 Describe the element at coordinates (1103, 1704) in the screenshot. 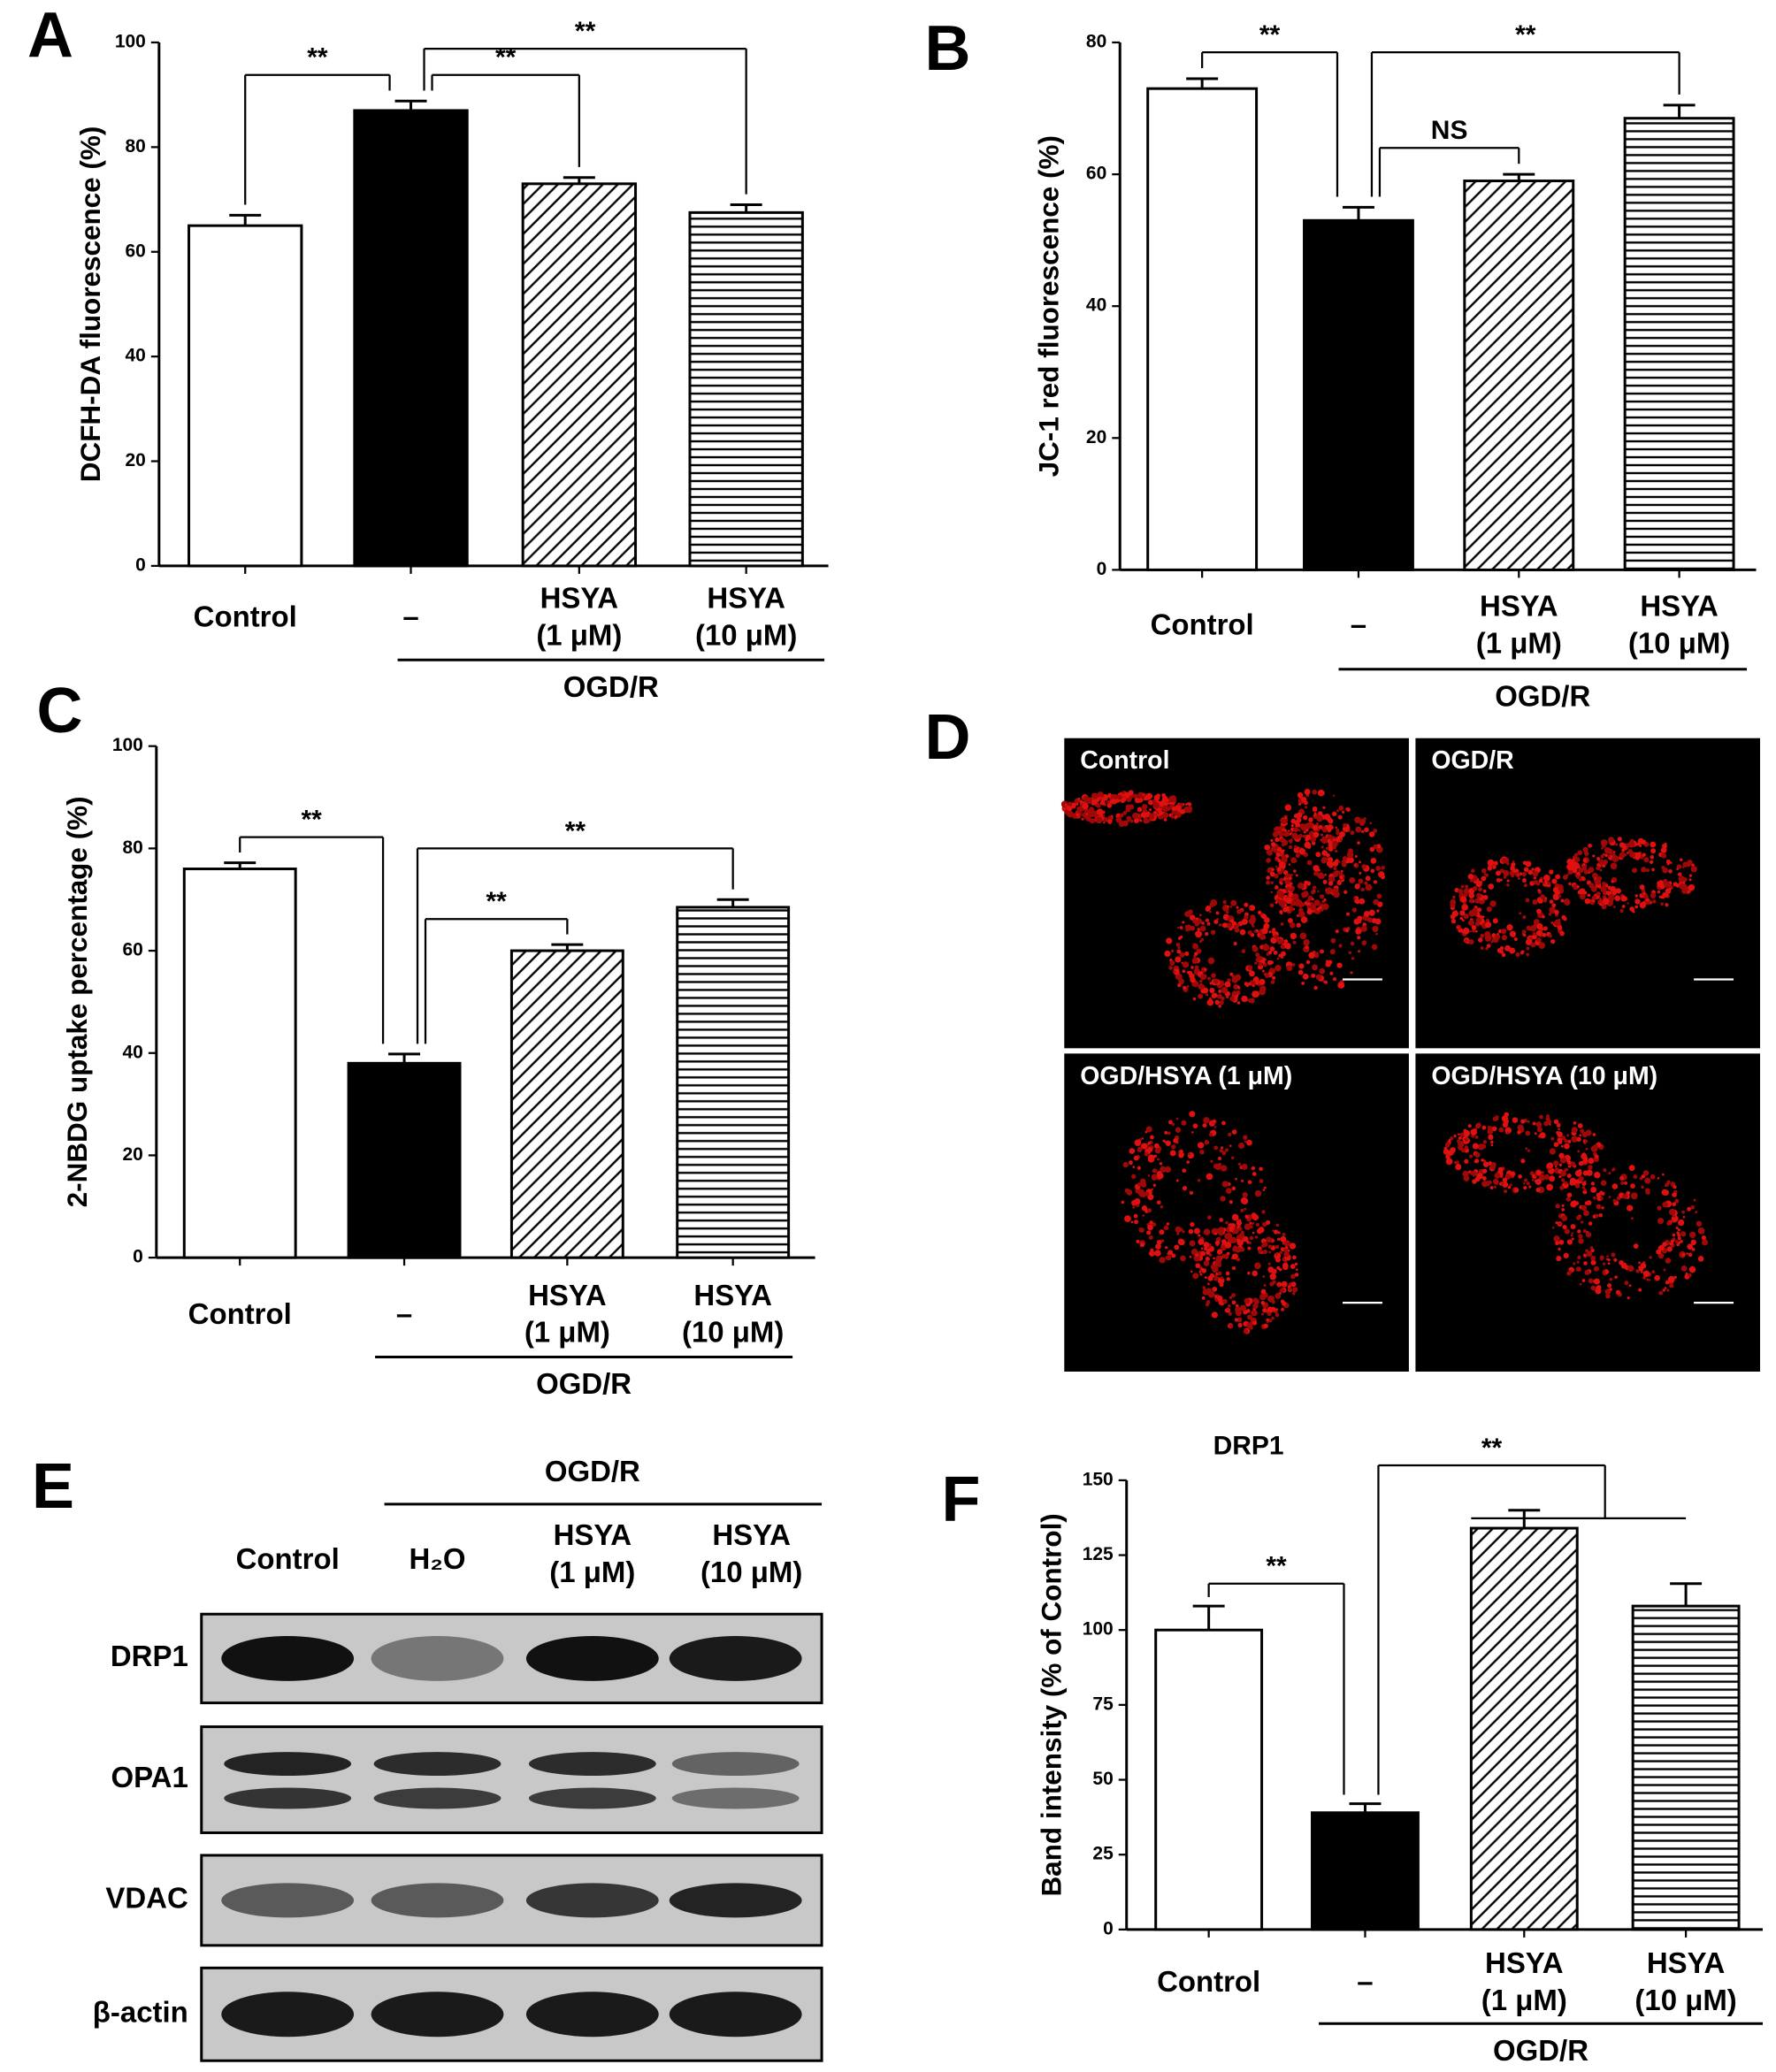

I see `y-tick-label: 75` at that location.